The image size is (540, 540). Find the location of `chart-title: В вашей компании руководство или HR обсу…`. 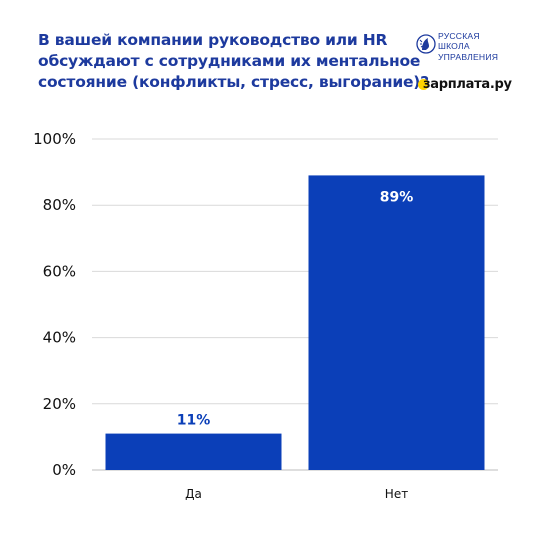

chart-title: В вашей компании руководство или HR обсу… is located at coordinates (233, 61).